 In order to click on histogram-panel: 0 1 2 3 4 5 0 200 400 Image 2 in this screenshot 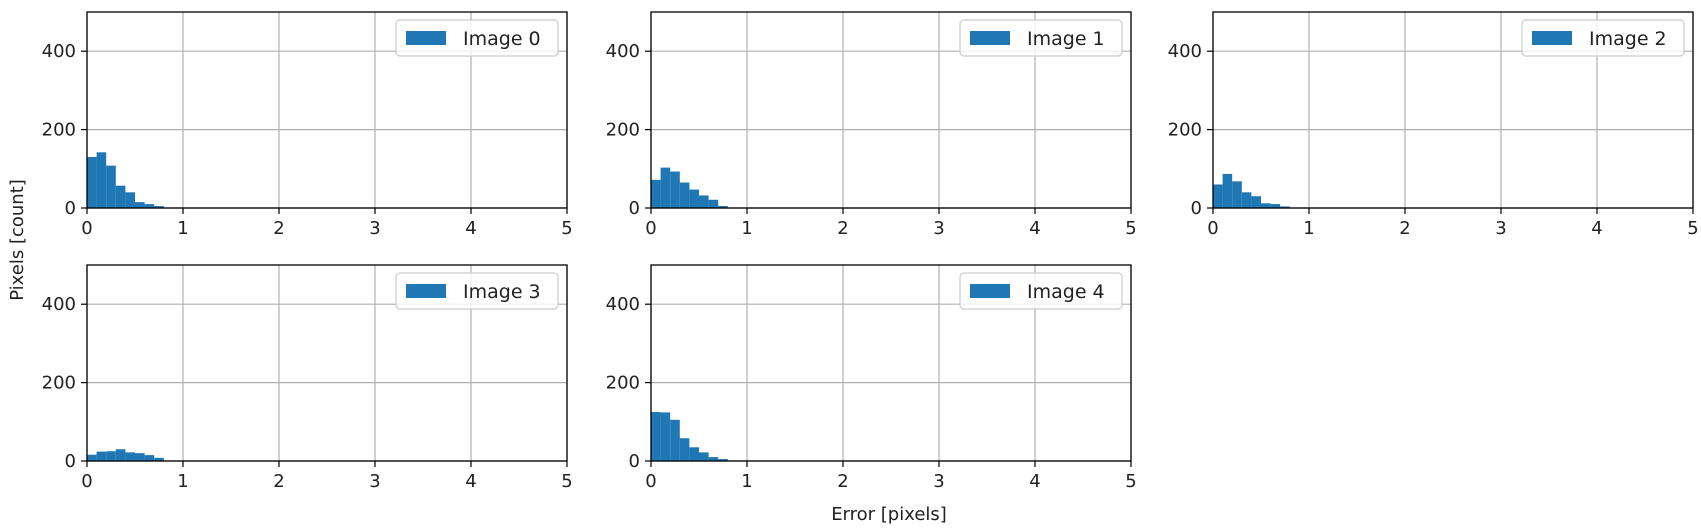, I will do `click(1433, 125)`.